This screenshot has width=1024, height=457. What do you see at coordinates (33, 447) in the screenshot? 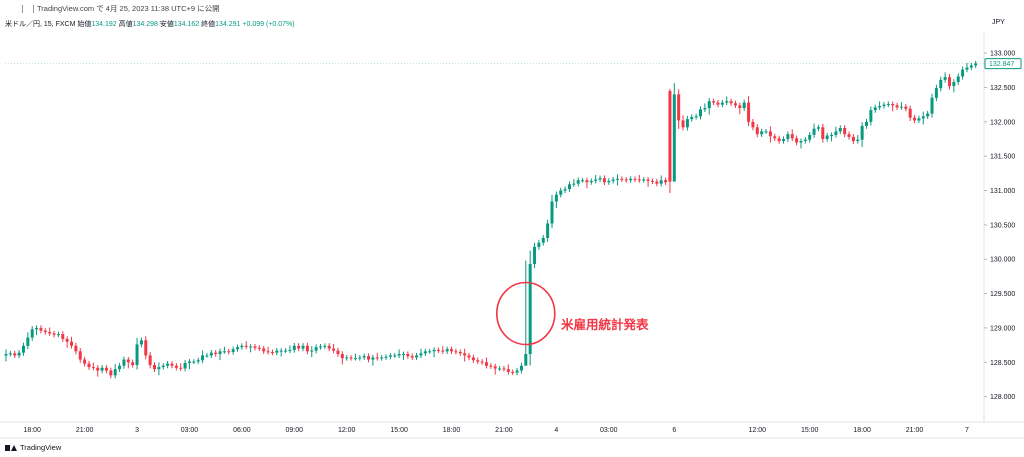
I see `branding: TradingView` at bounding box center [33, 447].